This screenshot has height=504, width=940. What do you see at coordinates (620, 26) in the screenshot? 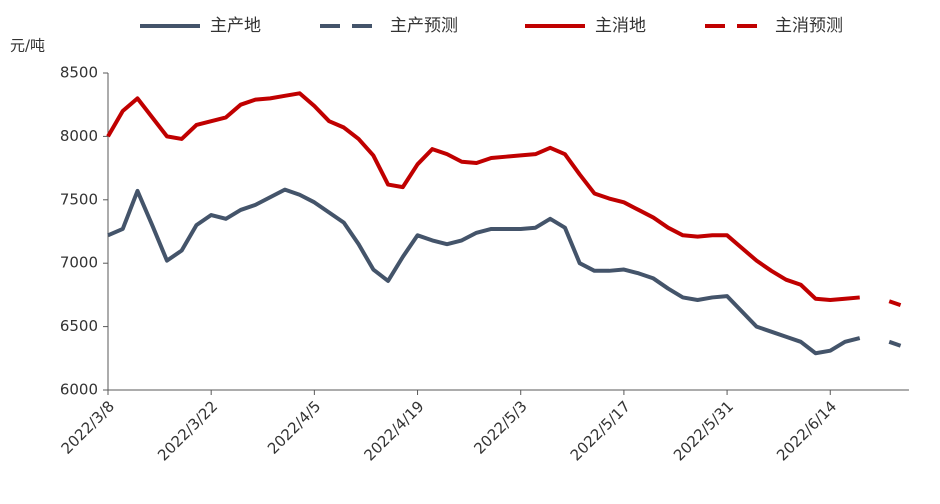
I see `legend-label: 主消地` at bounding box center [620, 26].